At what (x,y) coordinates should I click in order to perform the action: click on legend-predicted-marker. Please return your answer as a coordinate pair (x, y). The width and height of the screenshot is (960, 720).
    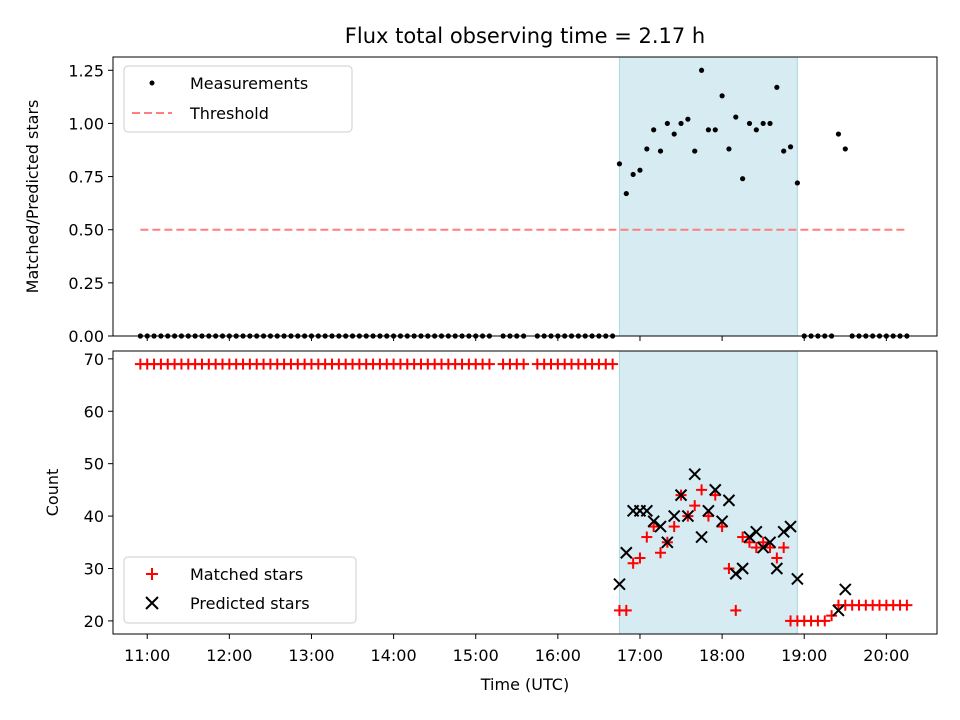
    Looking at the image, I should click on (152, 603).